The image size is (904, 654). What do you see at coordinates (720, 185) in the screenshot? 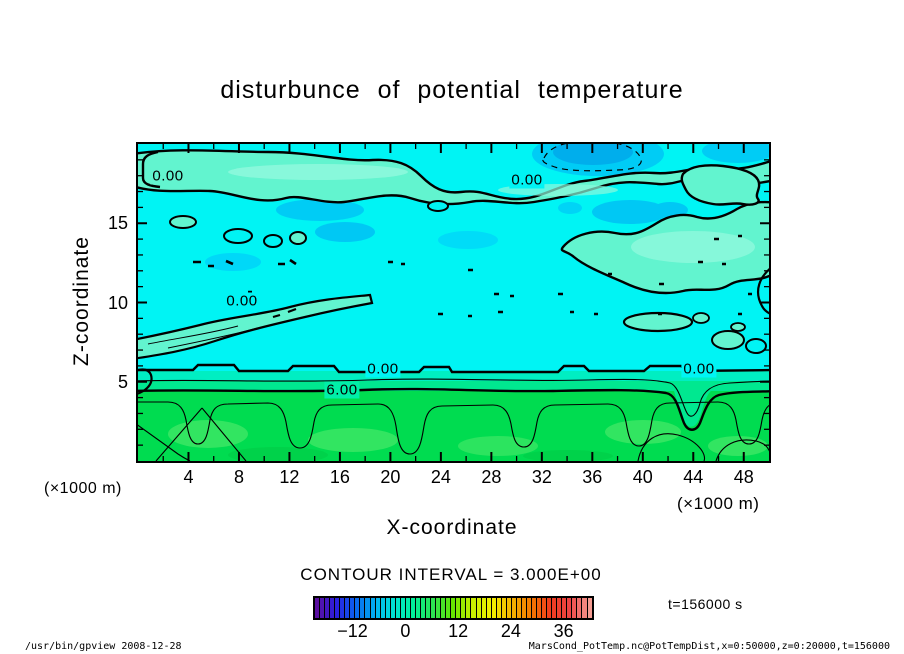
I see `positive-topright-blob` at bounding box center [720, 185].